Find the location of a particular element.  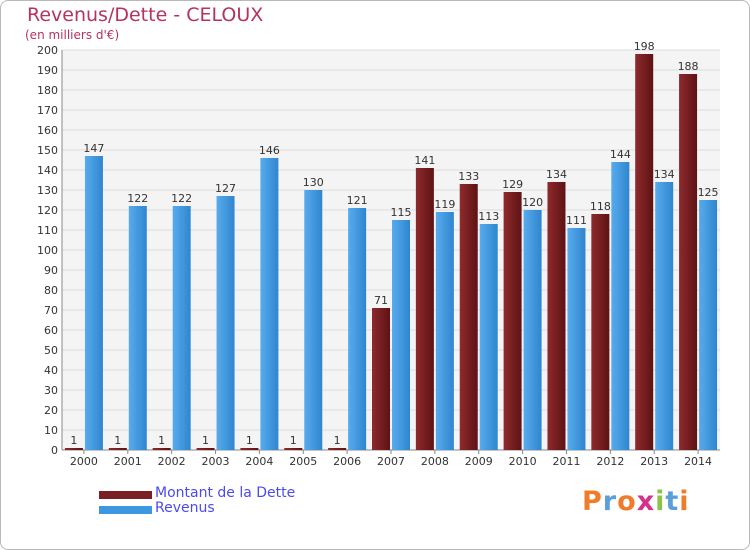

x-tick-label: 2011 is located at coordinates (566, 461).